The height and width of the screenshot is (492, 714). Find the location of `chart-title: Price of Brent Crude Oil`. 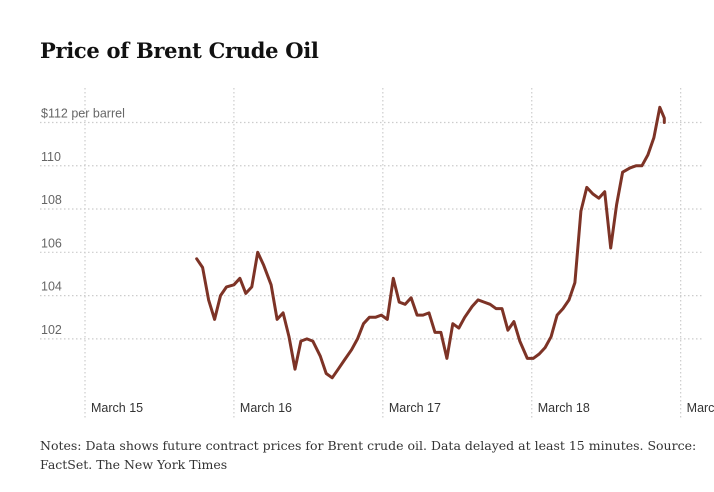

chart-title: Price of Brent Crude Oil is located at coordinates (179, 50).